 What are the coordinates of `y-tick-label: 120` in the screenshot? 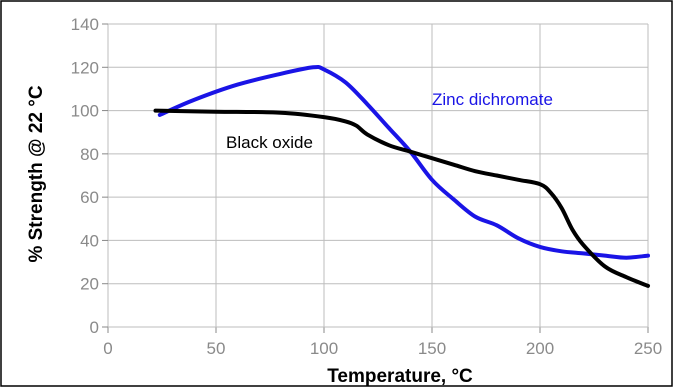 It's located at (85, 67).